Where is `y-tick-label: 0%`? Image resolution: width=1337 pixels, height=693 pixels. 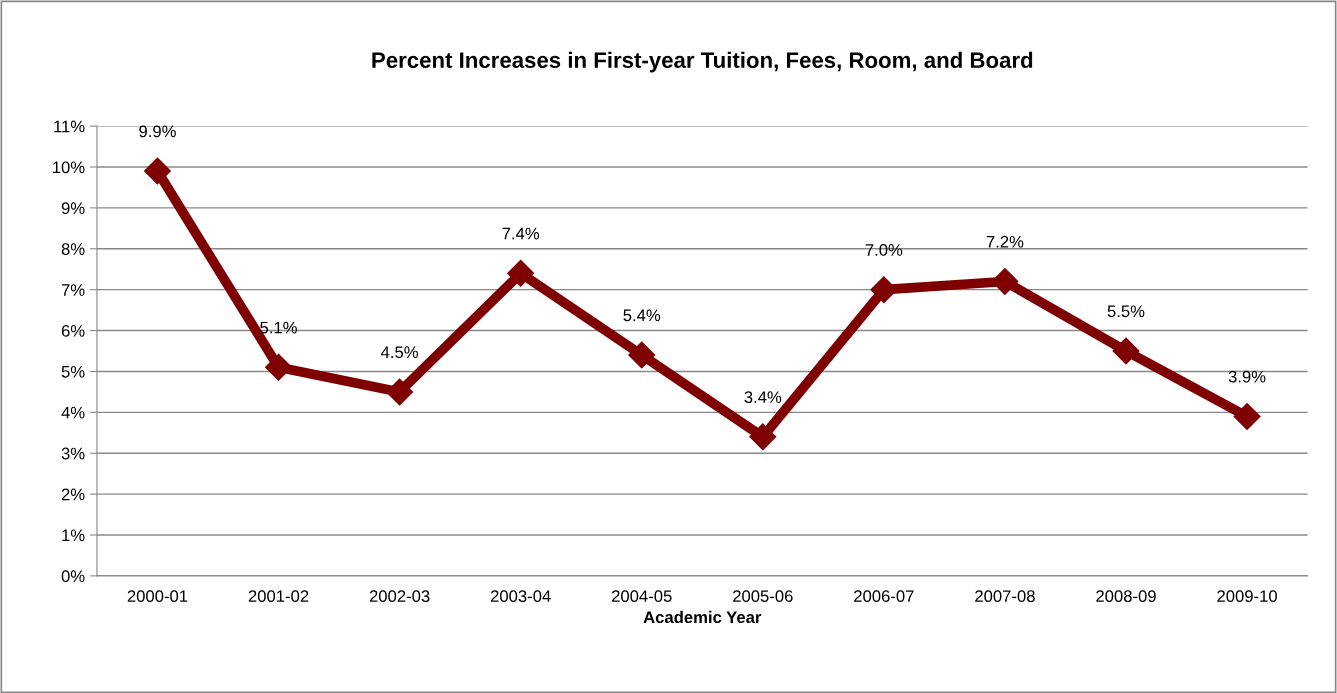
y-tick-label: 0% is located at coordinates (73, 576).